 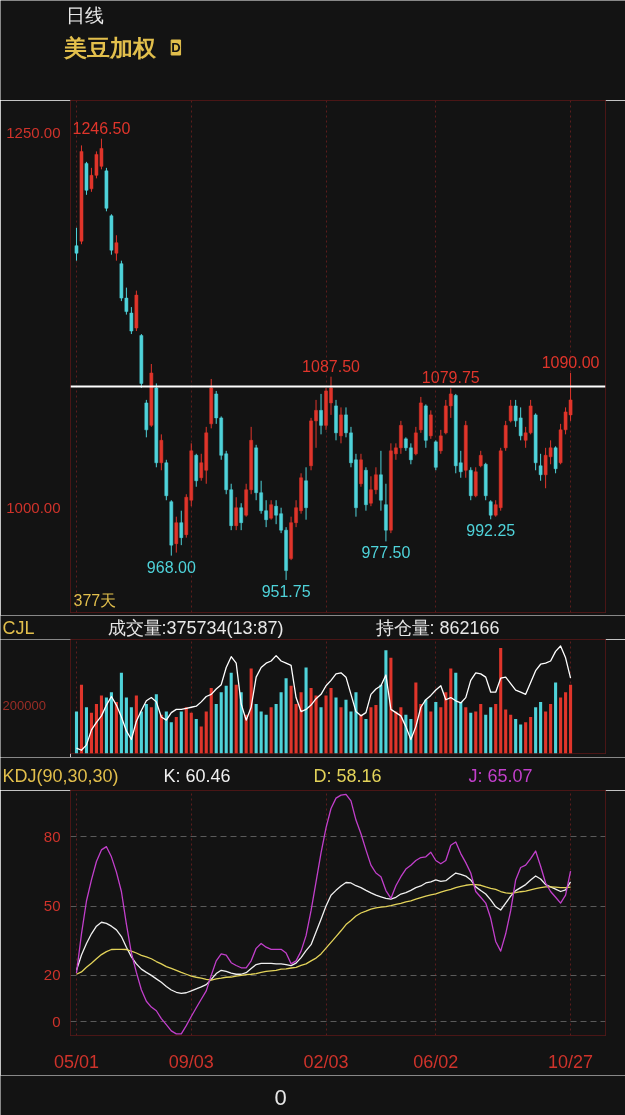 What do you see at coordinates (571, 1061) in the screenshot?
I see `x-tick-label: 10/27` at bounding box center [571, 1061].